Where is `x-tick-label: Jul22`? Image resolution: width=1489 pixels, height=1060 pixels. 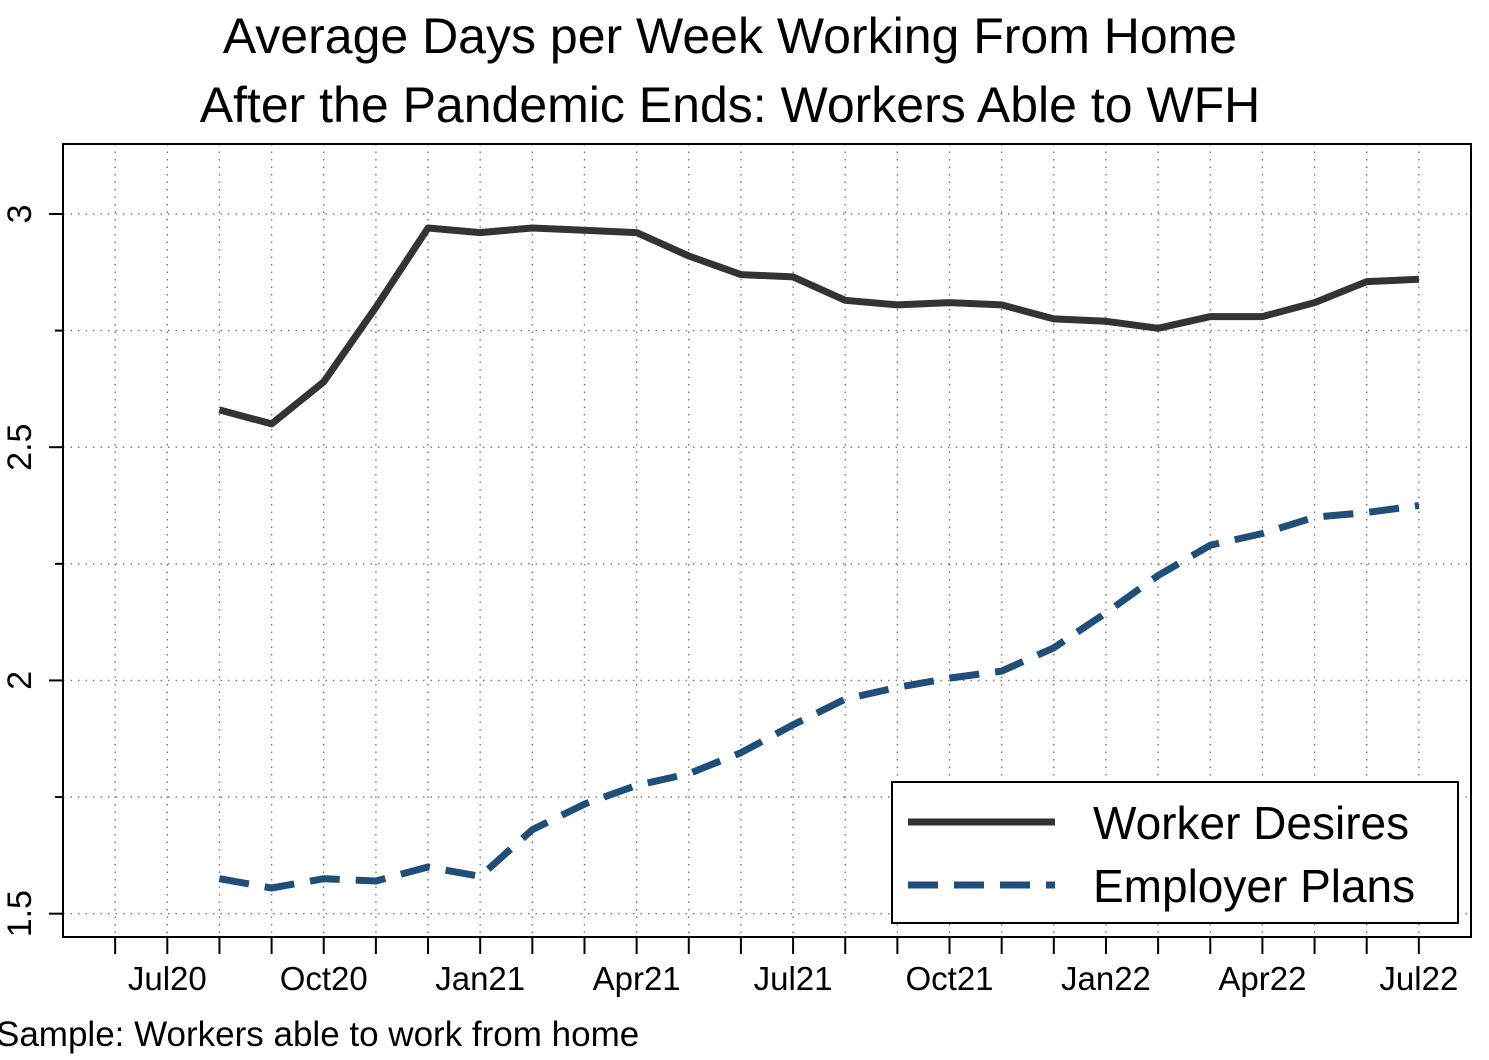 x-tick-label: Jul22 is located at coordinates (1418, 978).